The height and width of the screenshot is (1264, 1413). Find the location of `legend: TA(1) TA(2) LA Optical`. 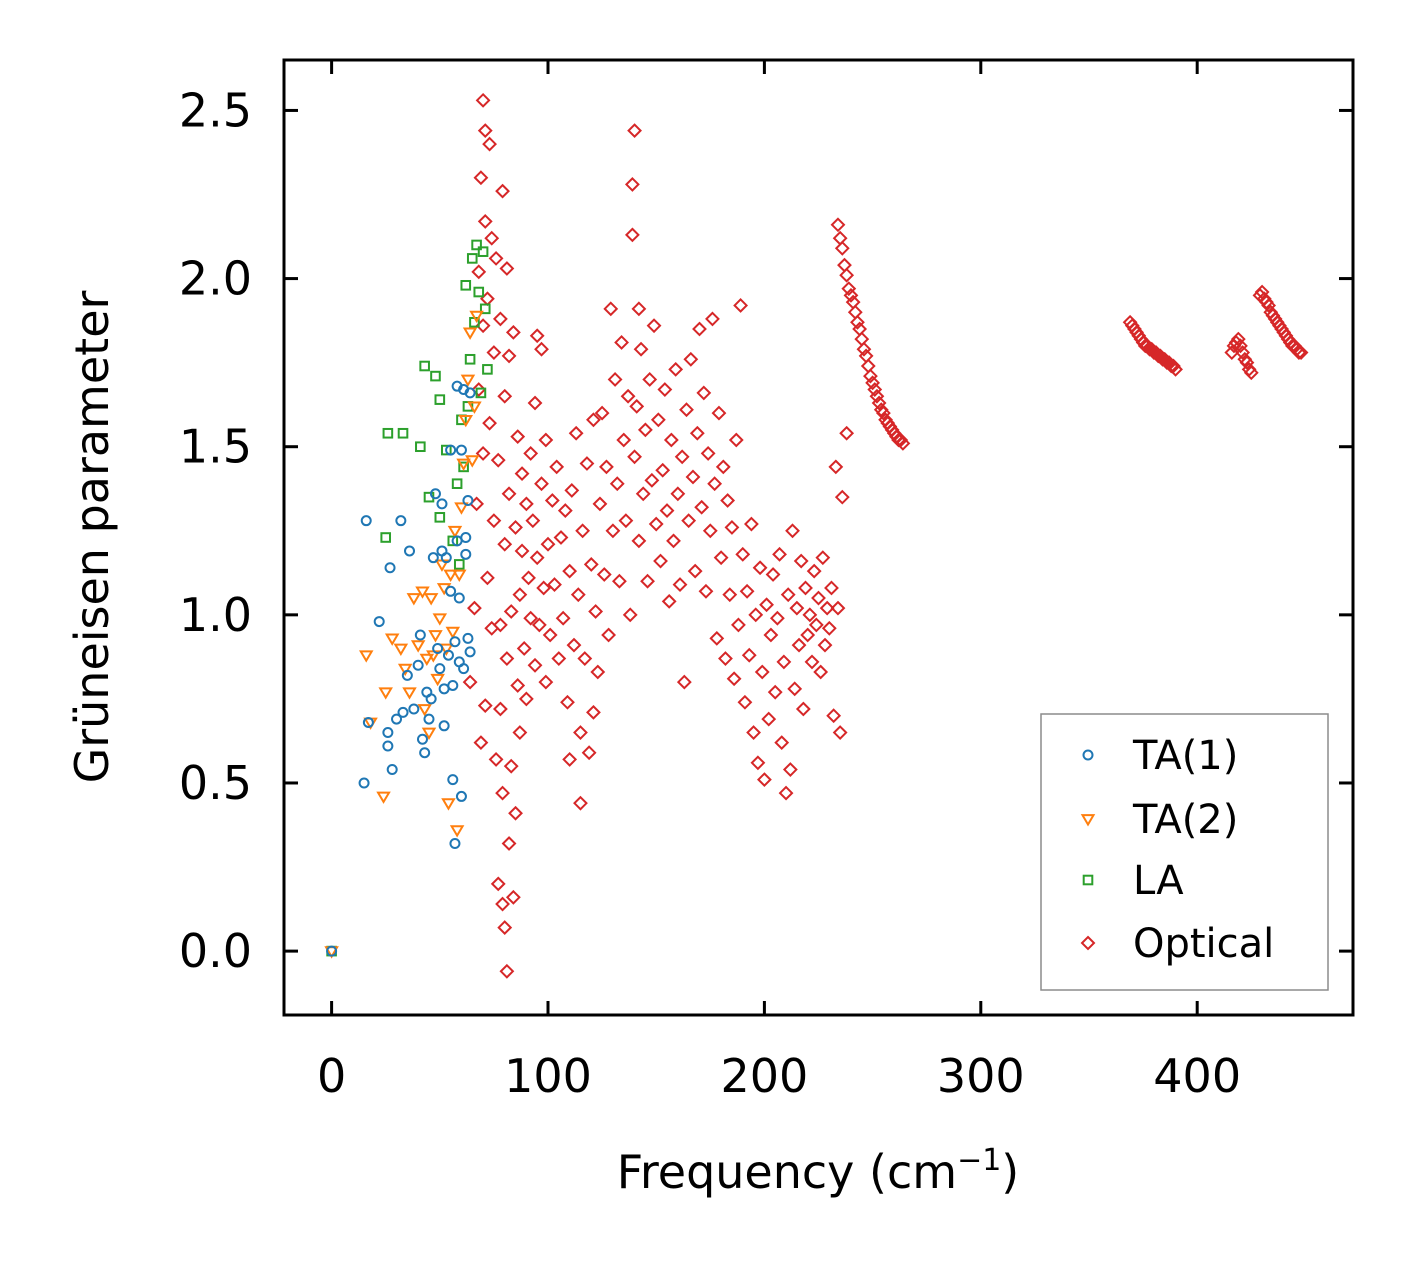

legend: TA(1) TA(2) LA Optical is located at coordinates (1184, 852).